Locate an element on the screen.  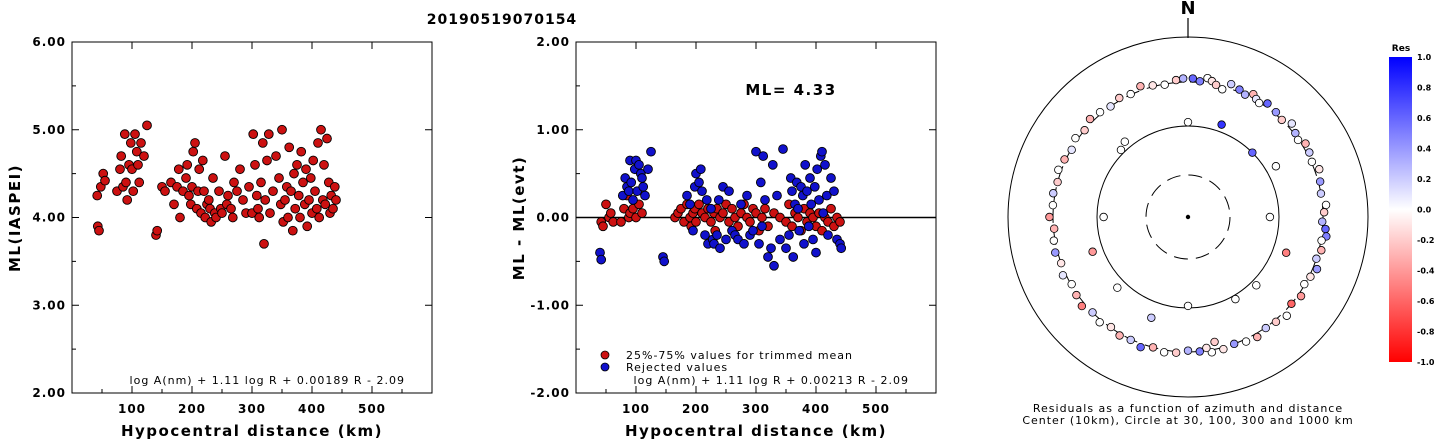
y-tick-label: 4.00 is located at coordinates (49, 218).